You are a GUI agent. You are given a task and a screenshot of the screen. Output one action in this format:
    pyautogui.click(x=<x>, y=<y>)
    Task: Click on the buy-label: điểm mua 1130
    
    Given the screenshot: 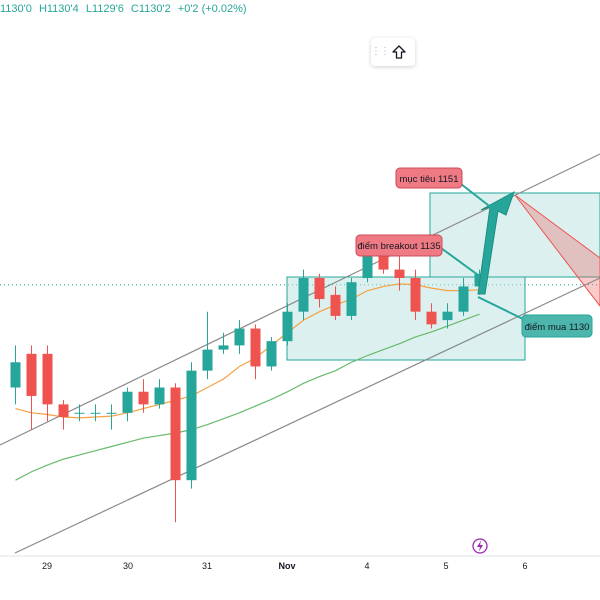 What is the action you would take?
    pyautogui.click(x=557, y=326)
    